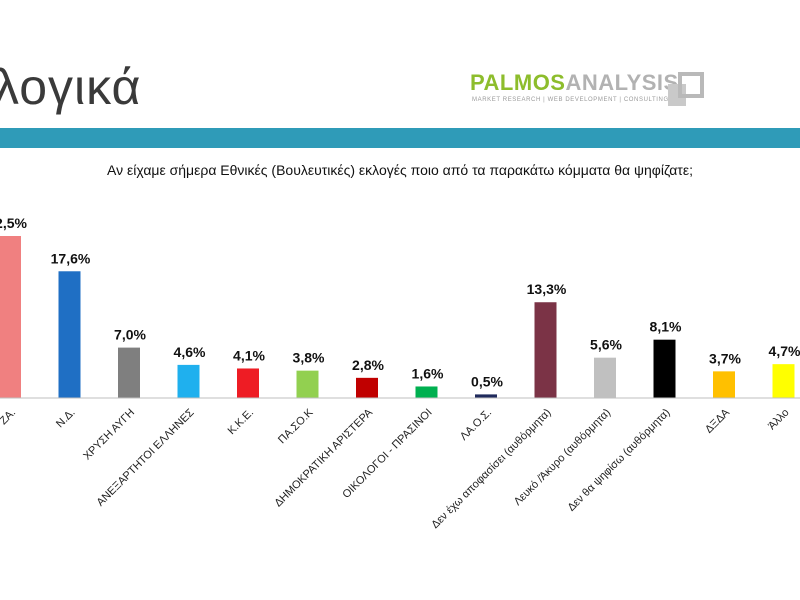 The height and width of the screenshot is (600, 800). I want to click on category-label-3: ΧΡΥΣΗ ΑΥΓΗ, so click(109, 435).